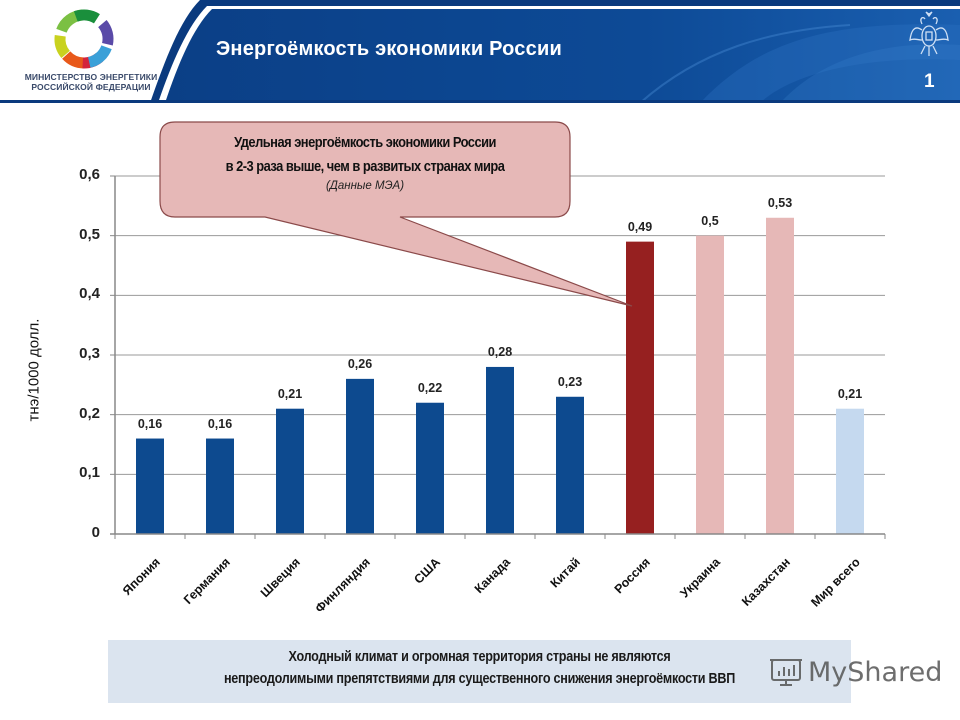 This screenshot has width=960, height=720. I want to click on page-title: Энергоёмкость экономики России, so click(389, 49).